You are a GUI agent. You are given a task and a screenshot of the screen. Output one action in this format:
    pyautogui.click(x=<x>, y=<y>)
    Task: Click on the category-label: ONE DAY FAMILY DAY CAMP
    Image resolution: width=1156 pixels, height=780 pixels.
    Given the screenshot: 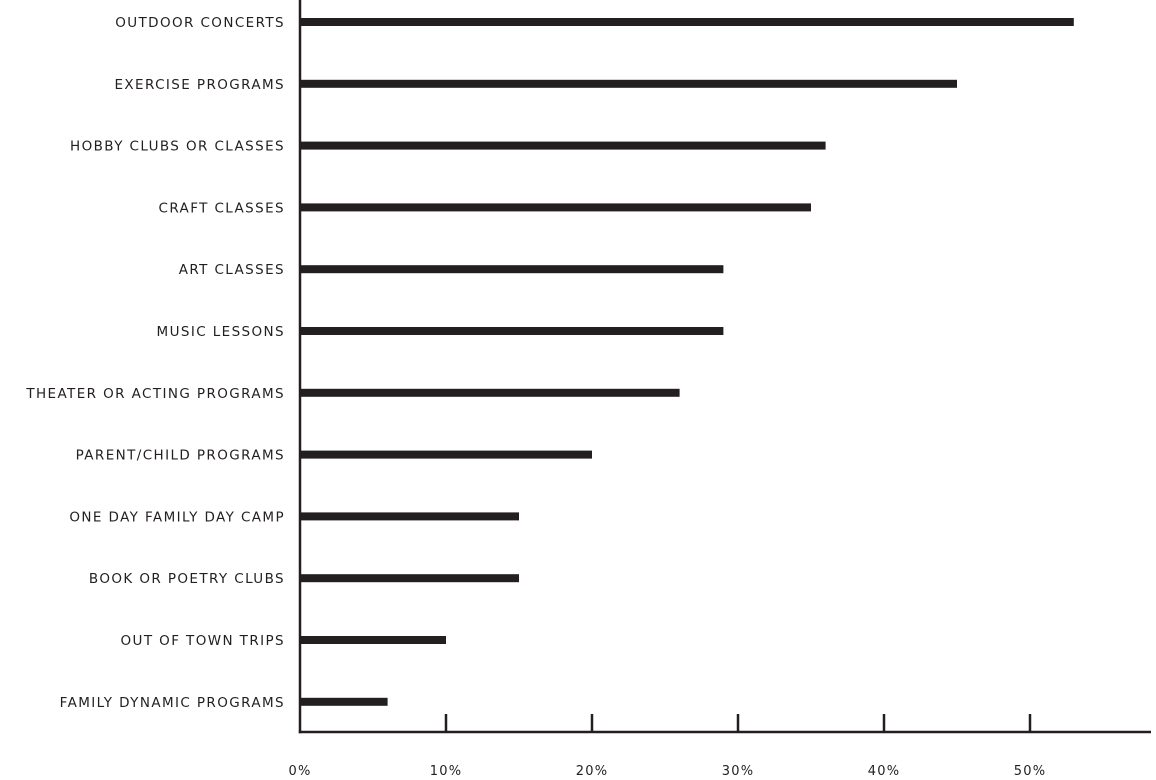 What is the action you would take?
    pyautogui.click(x=177, y=517)
    